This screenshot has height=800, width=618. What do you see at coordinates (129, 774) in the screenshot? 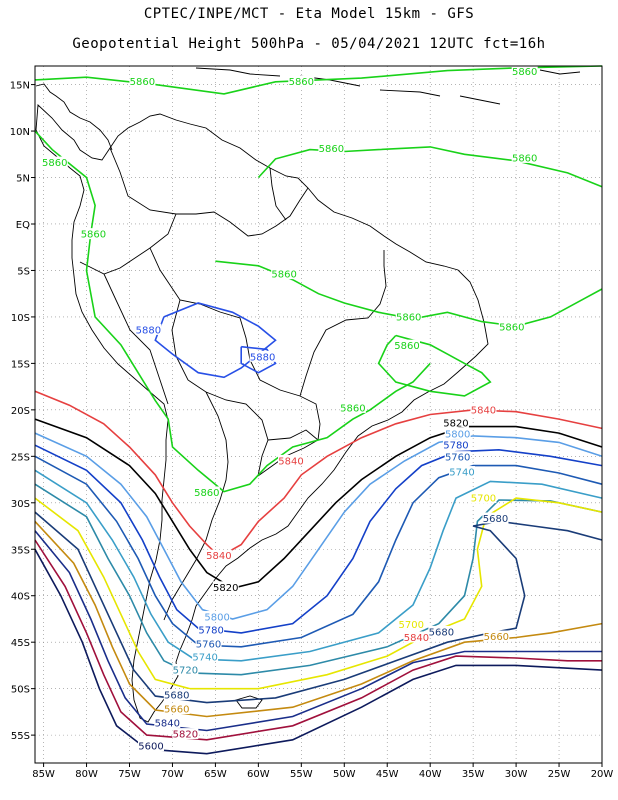
I see `lon-tick-label: 75W` at bounding box center [129, 774].